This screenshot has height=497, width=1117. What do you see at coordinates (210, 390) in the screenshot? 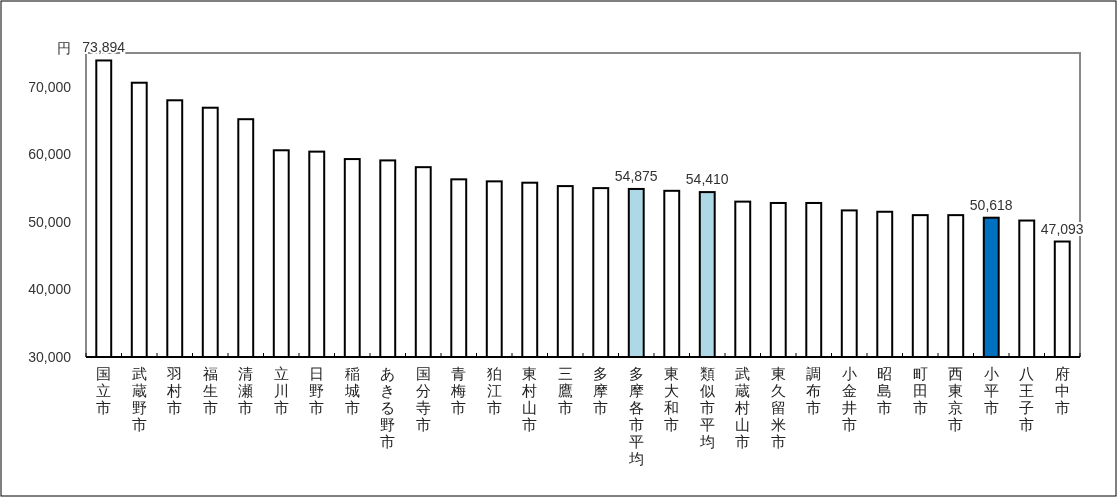
I see `x-tick-label: 福生市` at bounding box center [210, 390].